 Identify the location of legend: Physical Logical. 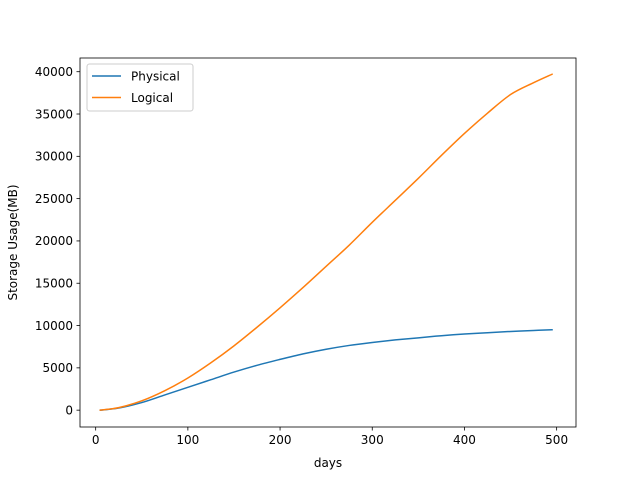
(140, 87).